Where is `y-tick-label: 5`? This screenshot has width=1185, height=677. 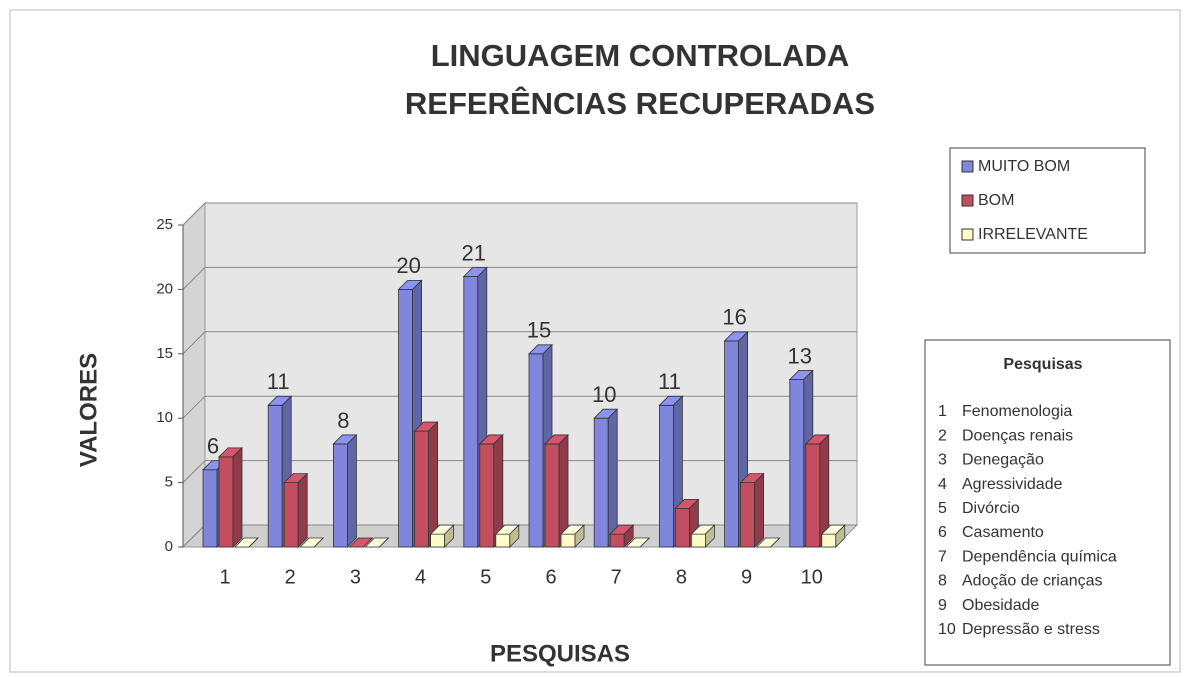
y-tick-label: 5 is located at coordinates (169, 482).